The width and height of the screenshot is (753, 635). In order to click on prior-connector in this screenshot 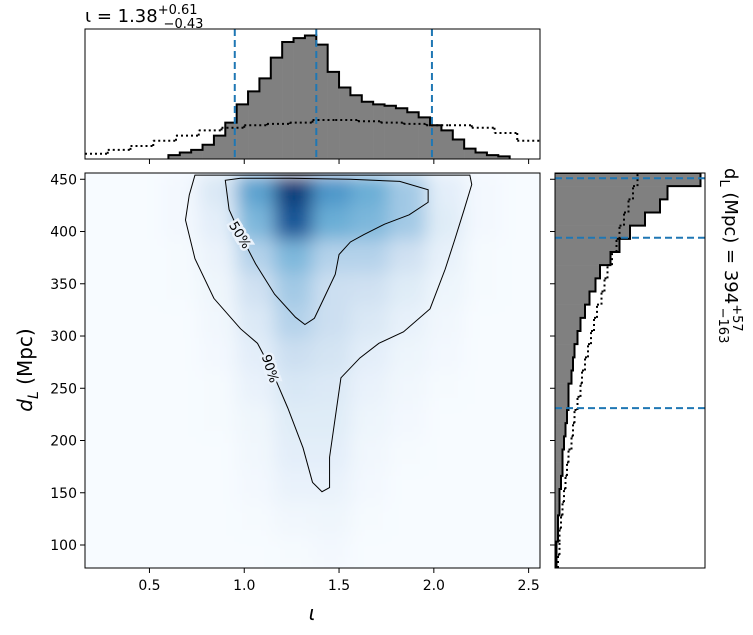, I will do `click(312, 137)`.